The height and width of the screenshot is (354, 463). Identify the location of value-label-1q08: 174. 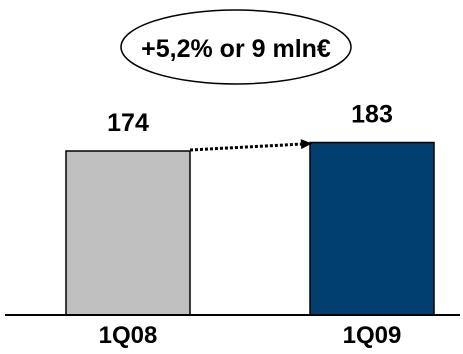
(128, 123).